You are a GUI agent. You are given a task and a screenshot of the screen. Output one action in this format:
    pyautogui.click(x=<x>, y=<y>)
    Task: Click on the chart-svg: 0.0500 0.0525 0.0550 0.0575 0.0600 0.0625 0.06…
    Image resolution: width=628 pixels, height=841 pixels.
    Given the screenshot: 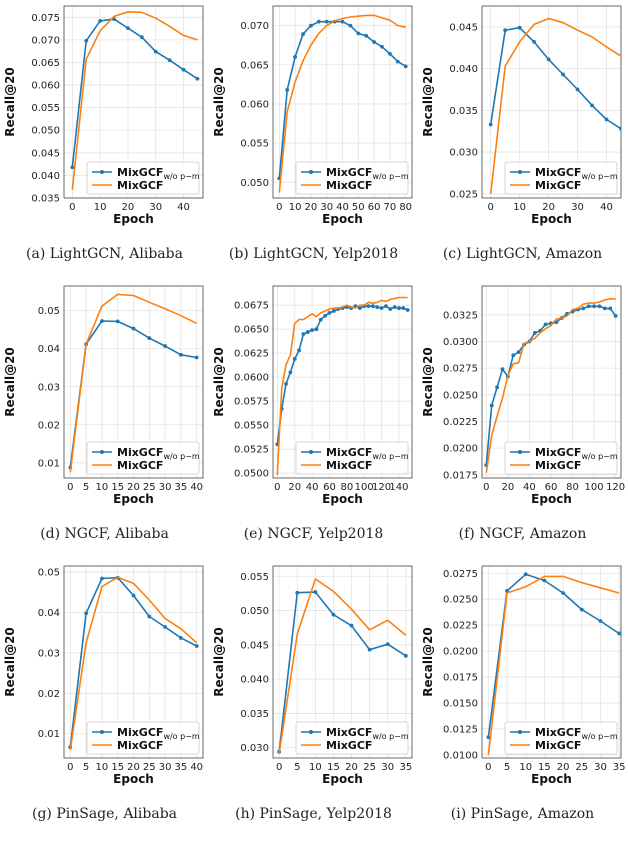 What is the action you would take?
    pyautogui.click(x=312, y=395)
    